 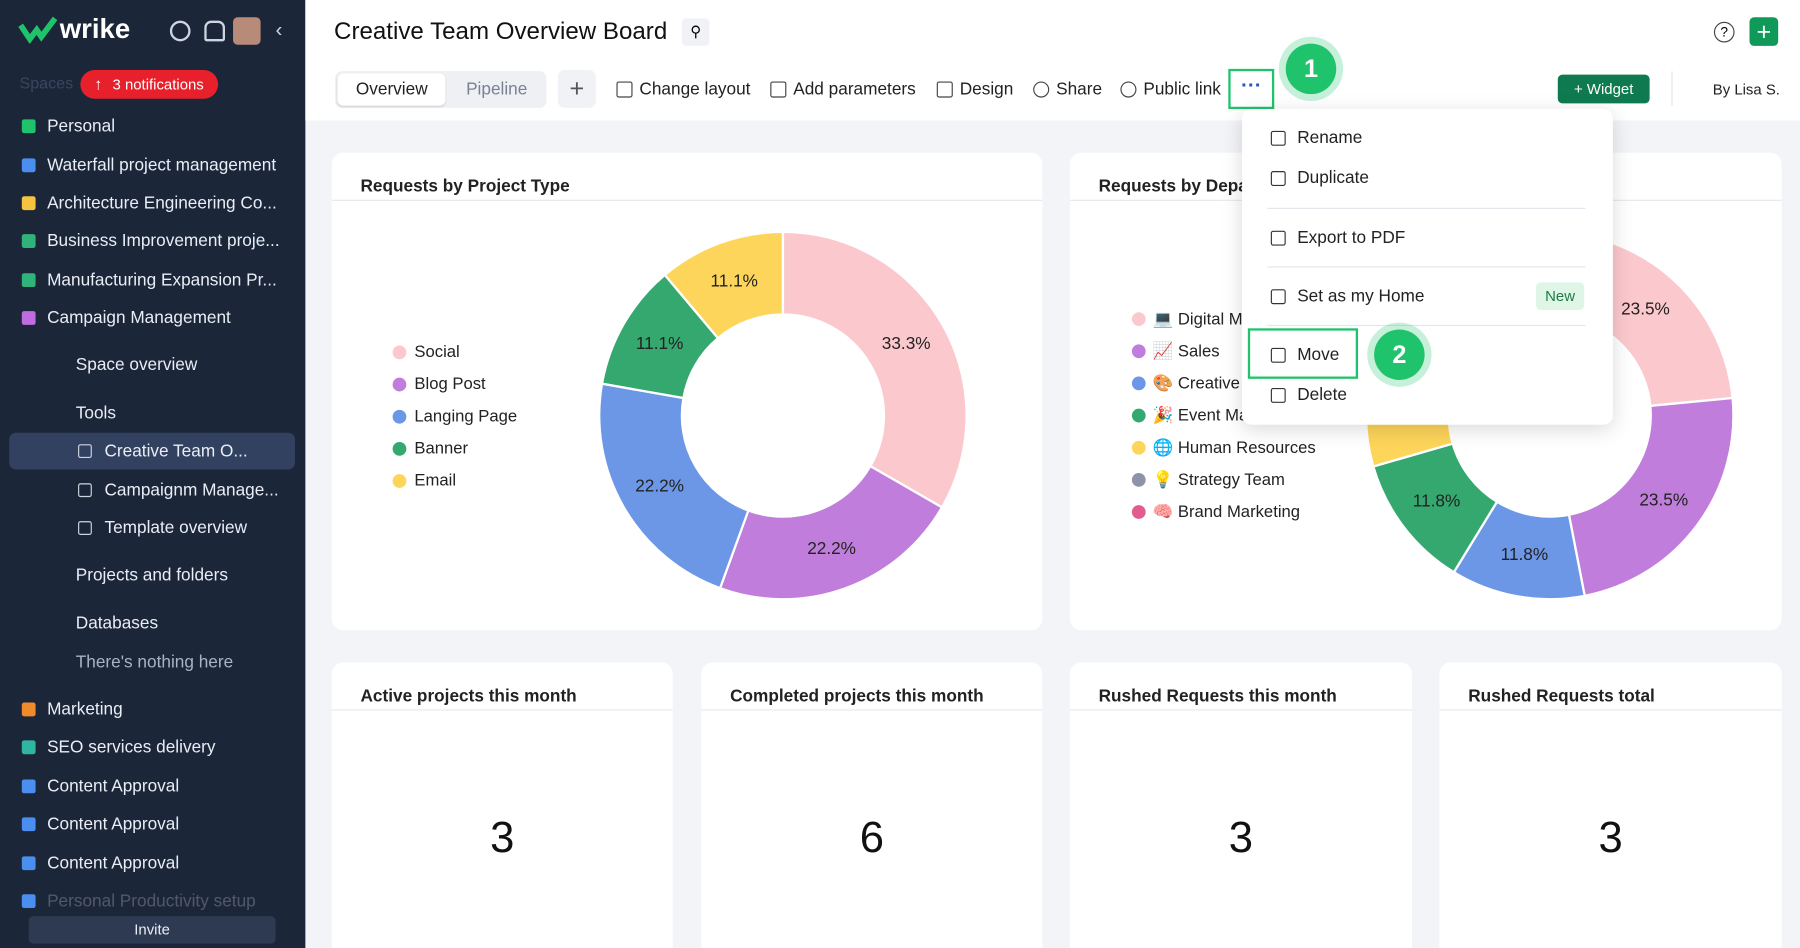 I want to click on slice-label: 23.5%, so click(x=1663, y=499).